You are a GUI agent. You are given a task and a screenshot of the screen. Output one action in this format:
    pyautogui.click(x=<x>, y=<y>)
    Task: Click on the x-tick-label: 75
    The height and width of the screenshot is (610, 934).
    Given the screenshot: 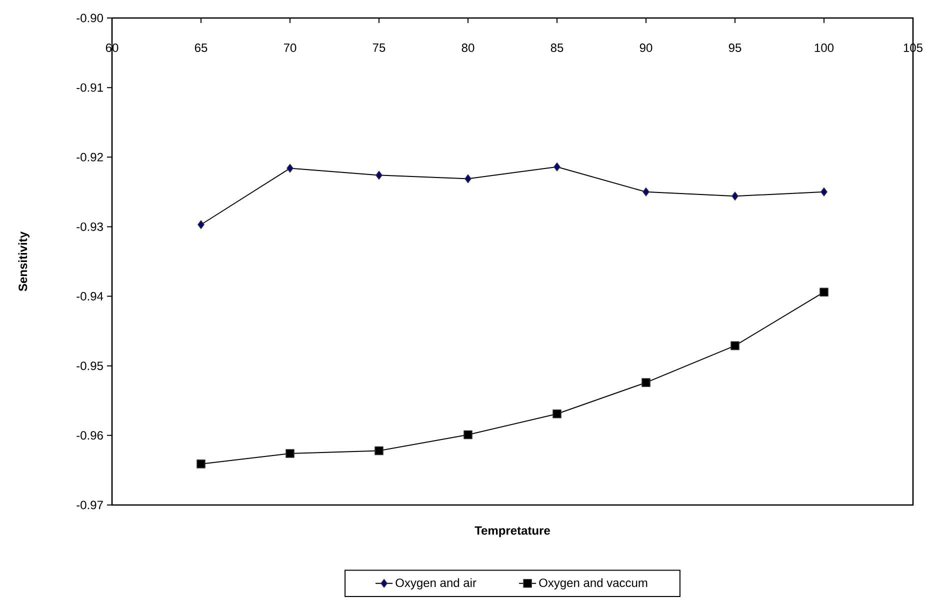 What is the action you would take?
    pyautogui.click(x=379, y=48)
    